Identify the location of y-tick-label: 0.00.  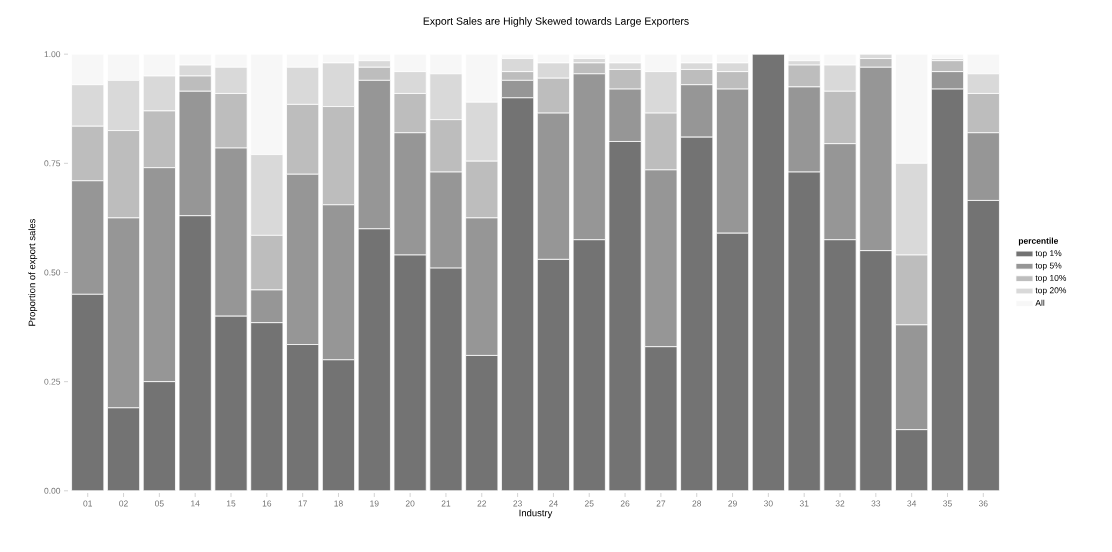
(52, 490).